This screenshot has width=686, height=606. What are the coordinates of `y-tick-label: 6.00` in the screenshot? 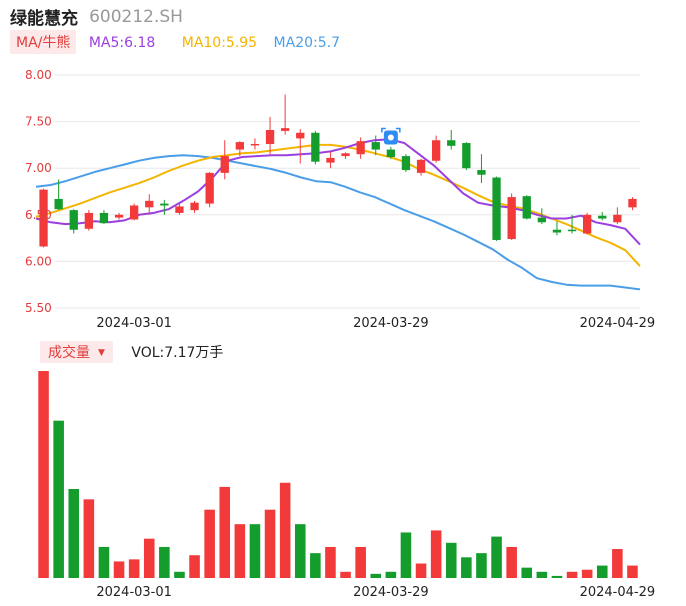 It's located at (38, 261).